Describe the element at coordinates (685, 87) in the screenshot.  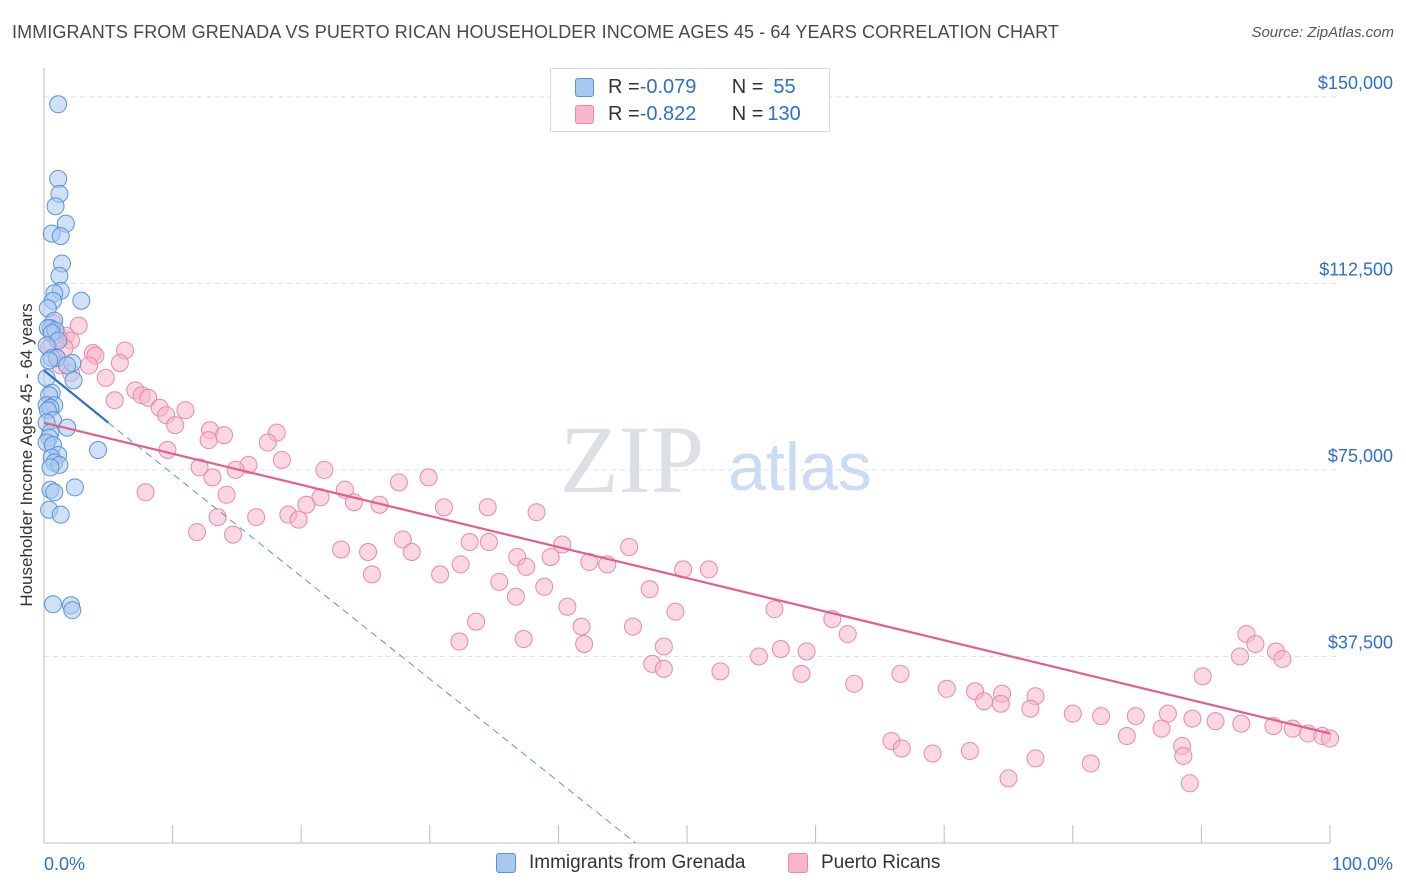
I see `legend-row-grenada: R = -0.079 N = 55` at that location.